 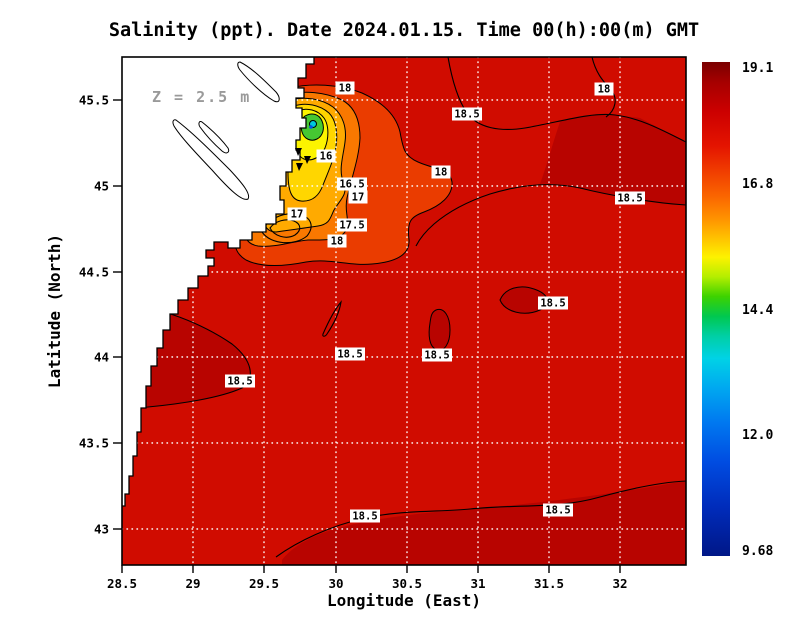 What do you see at coordinates (757, 310) in the screenshot?
I see `colorbar-tick-label: 14.4` at bounding box center [757, 310].